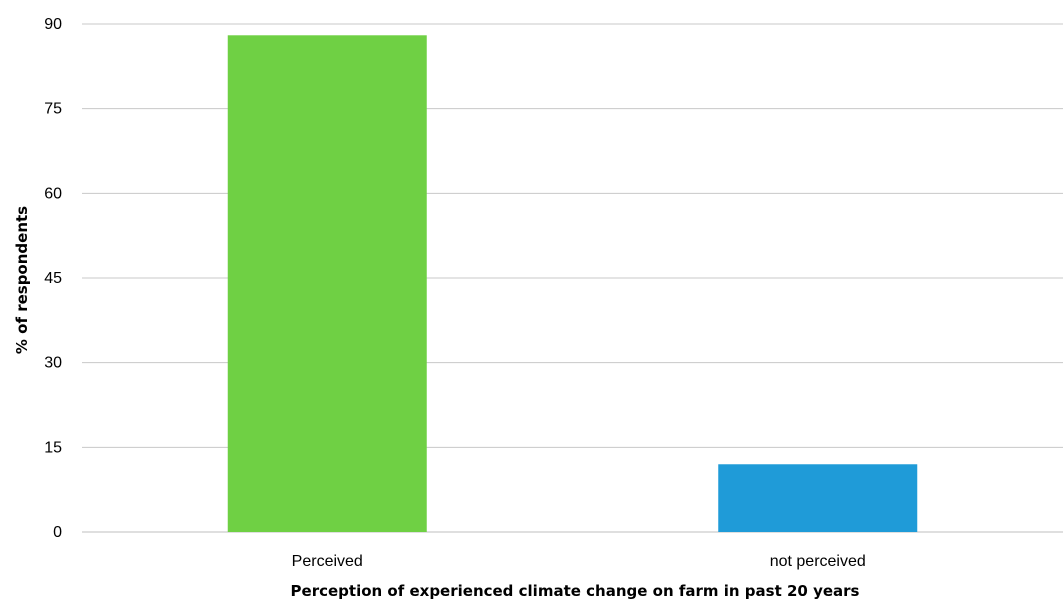 This screenshot has height=602, width=1063. I want to click on y-tick-label: 0, so click(57, 532).